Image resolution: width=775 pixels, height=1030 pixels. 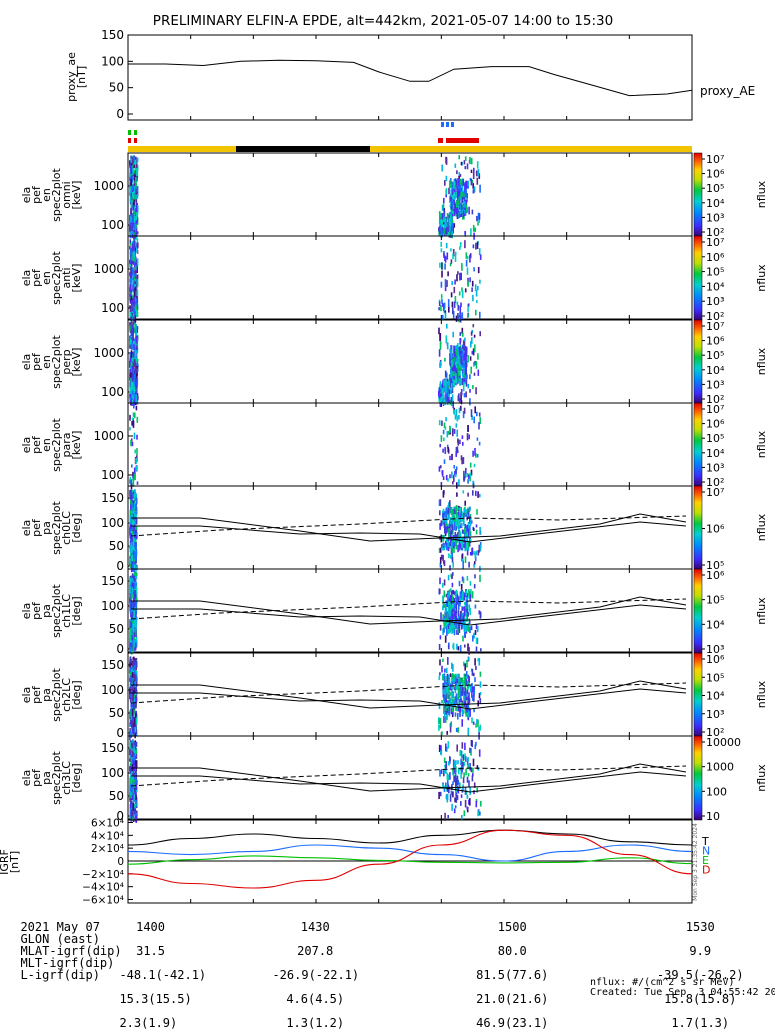 What do you see at coordinates (720, 767) in the screenshot?
I see `colorbar-tick-label: 1000` at bounding box center [720, 767].